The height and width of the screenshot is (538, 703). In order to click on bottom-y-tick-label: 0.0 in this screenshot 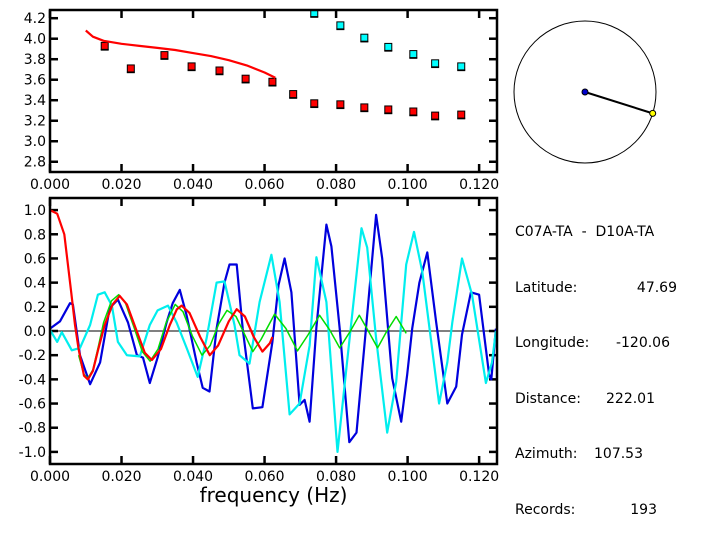, I will do `click(35, 332)`.